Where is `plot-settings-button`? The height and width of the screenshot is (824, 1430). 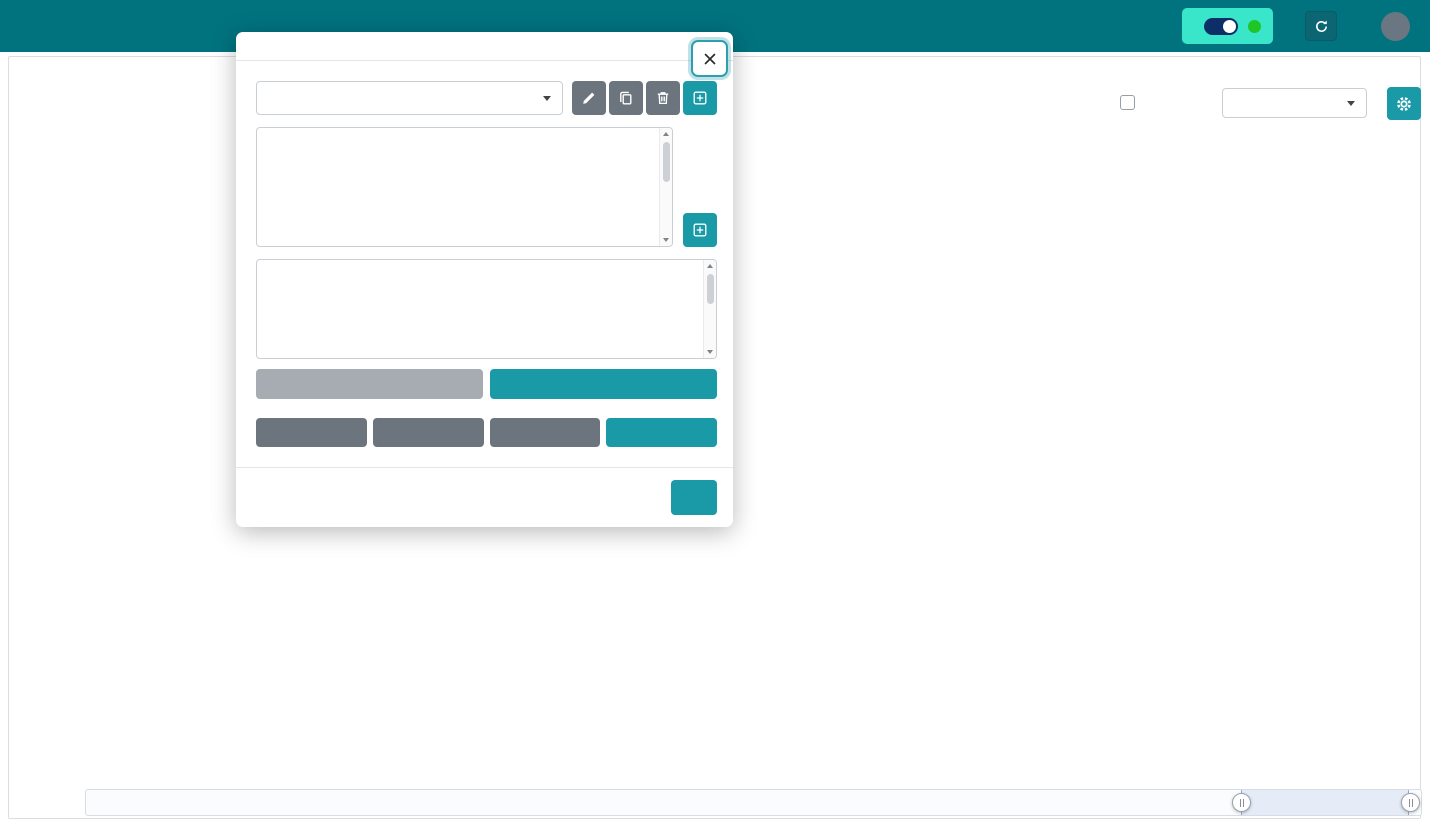 plot-settings-button is located at coordinates (1404, 103).